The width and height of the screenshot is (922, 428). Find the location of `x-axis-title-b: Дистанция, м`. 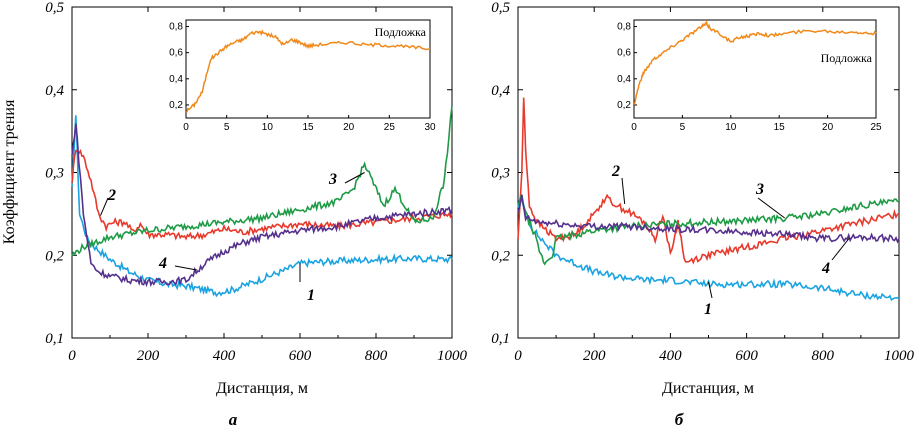

x-axis-title-b: Дистанция, м is located at coordinates (708, 388).